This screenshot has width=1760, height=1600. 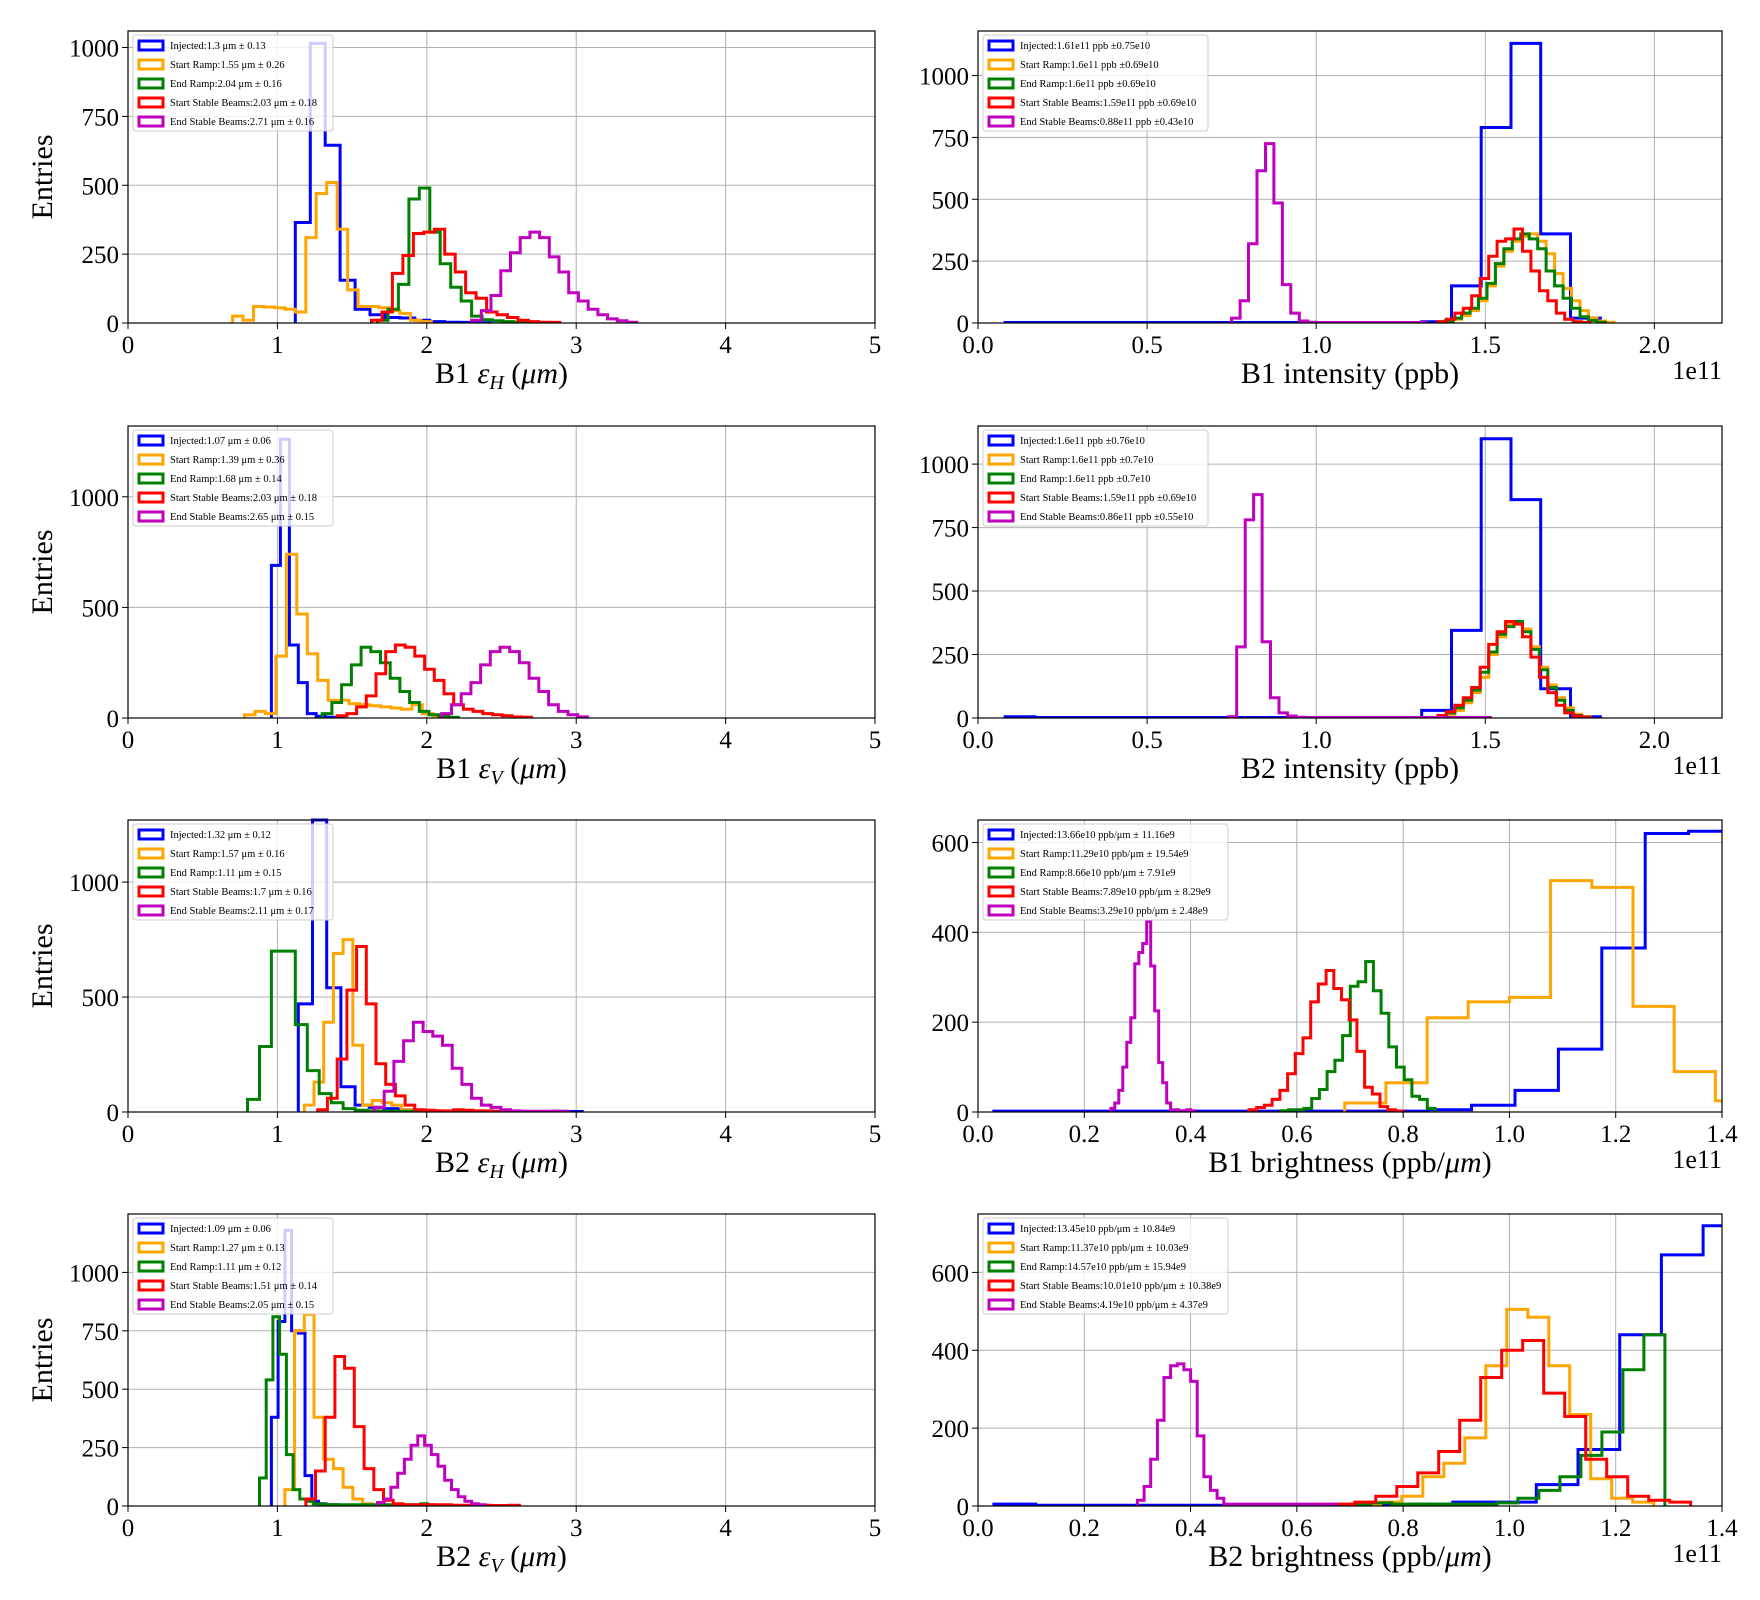 I want to click on legend-entry: Injected:1.07 μm ± 0.06, so click(x=220, y=441).